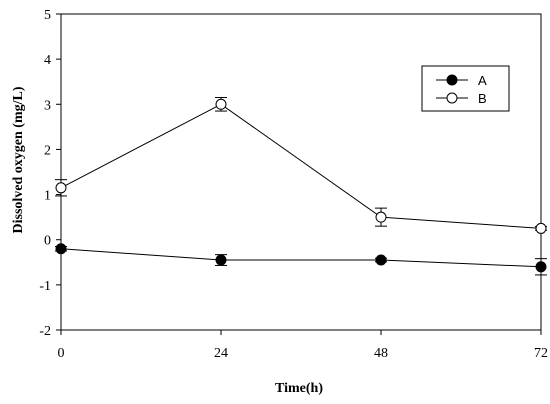 This screenshot has height=404, width=550. I want to click on x-tick-label: 48, so click(381, 353).